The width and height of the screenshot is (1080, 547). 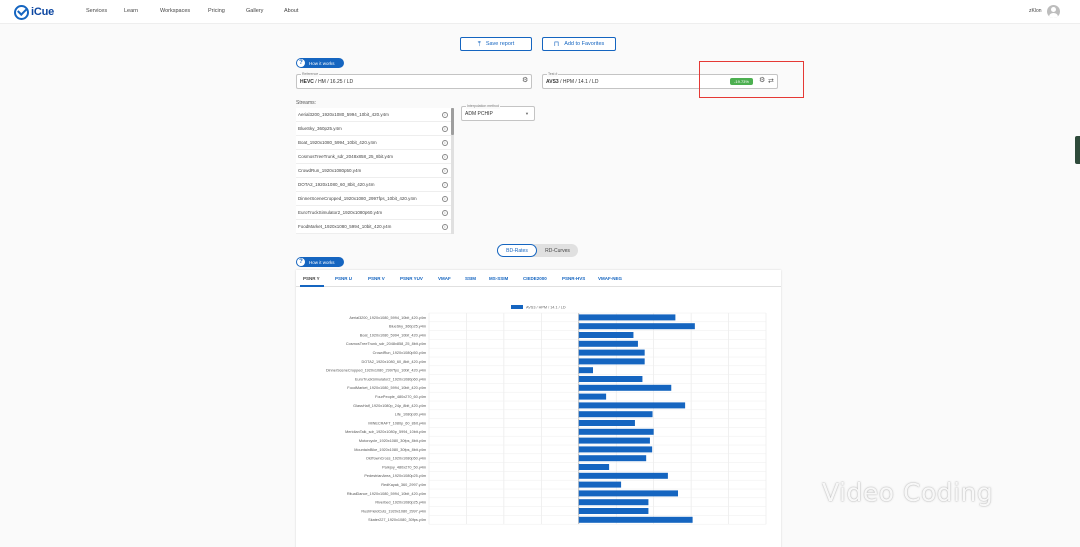 I want to click on tab-psnr-hvs: PSNR-HVS, so click(x=574, y=278).